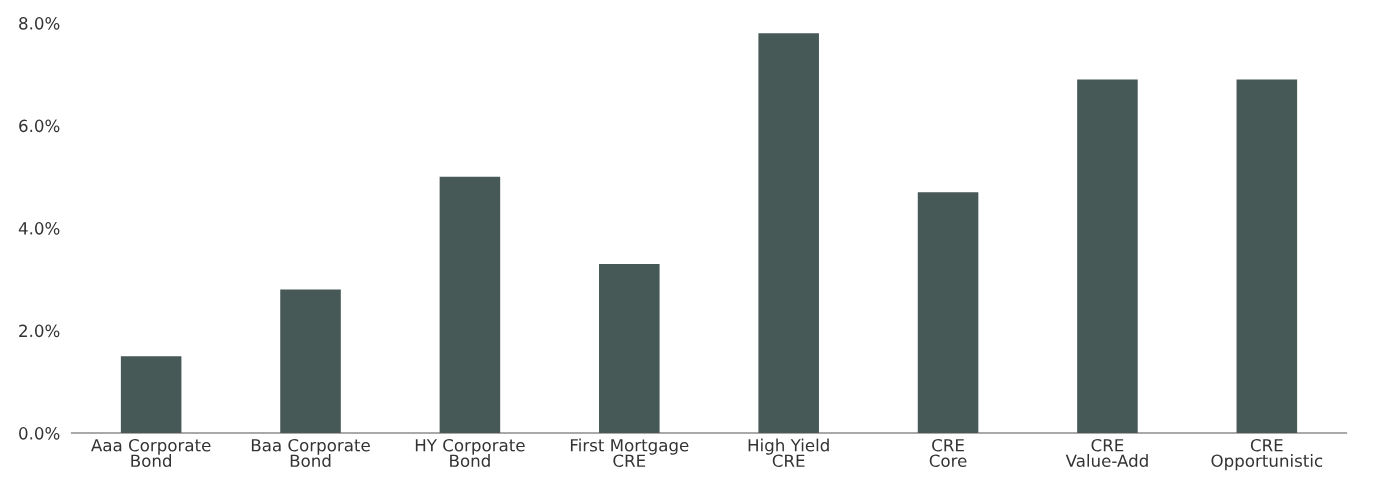 The width and height of the screenshot is (1374, 491). I want to click on x-tick-label: CRE Opportunistic, so click(1267, 454).